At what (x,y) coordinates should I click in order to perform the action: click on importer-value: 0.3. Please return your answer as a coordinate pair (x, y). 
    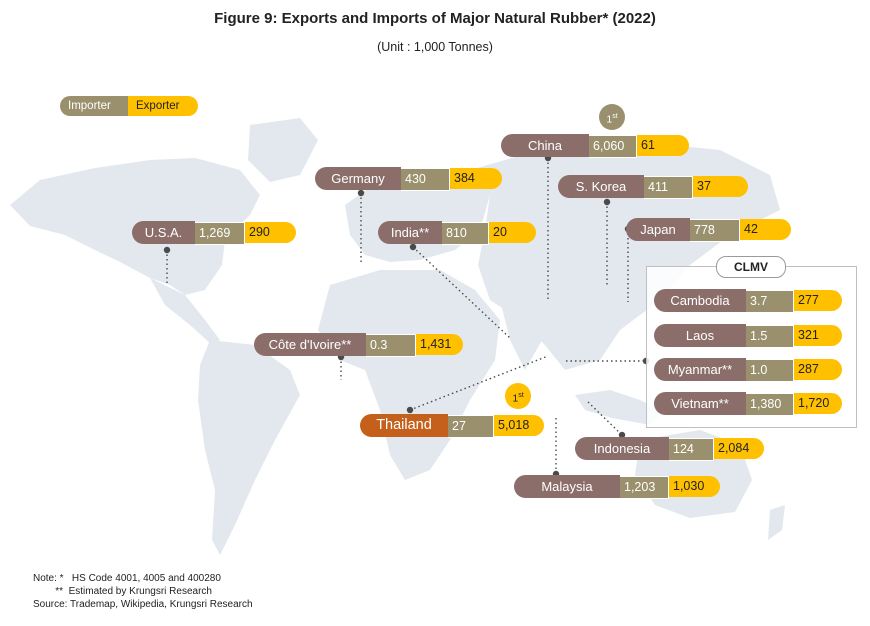
    Looking at the image, I should click on (391, 345).